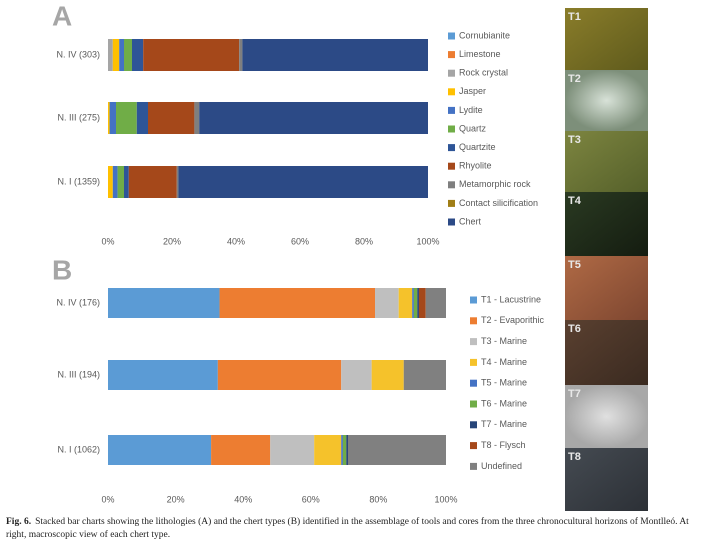  Describe the element at coordinates (78, 54) in the screenshot. I see `category-label: N. IV (303)` at that location.